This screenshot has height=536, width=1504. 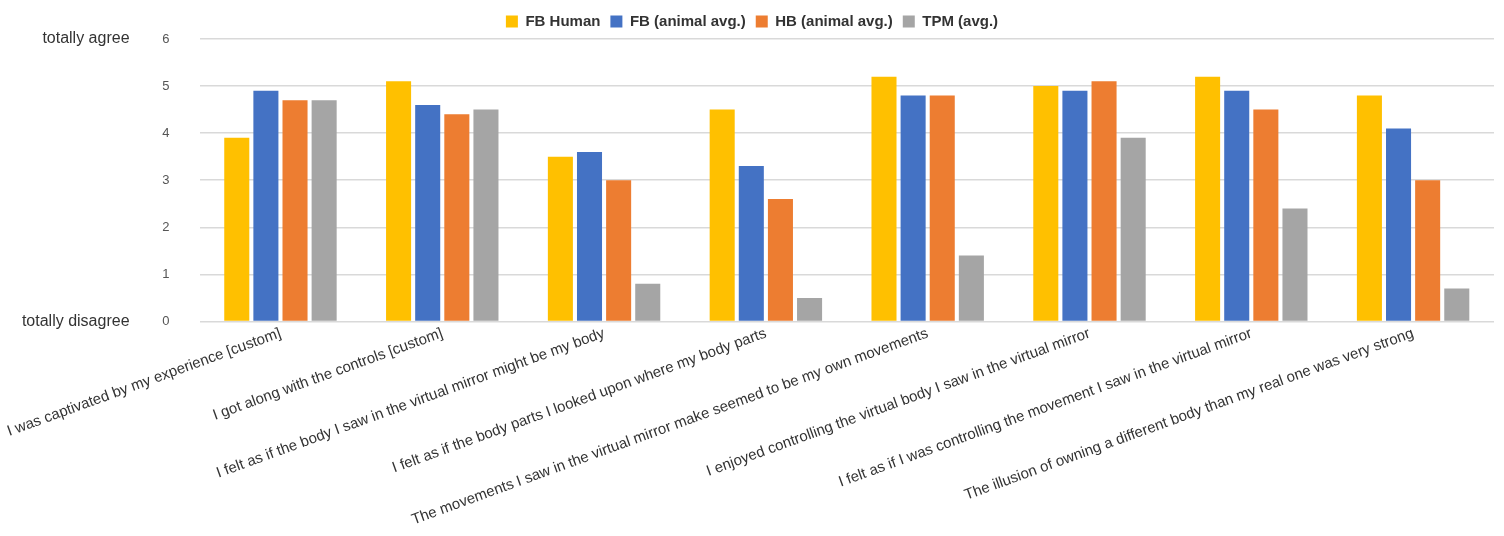 What do you see at coordinates (166, 273) in the screenshot?
I see `y-tick-label: 1` at bounding box center [166, 273].